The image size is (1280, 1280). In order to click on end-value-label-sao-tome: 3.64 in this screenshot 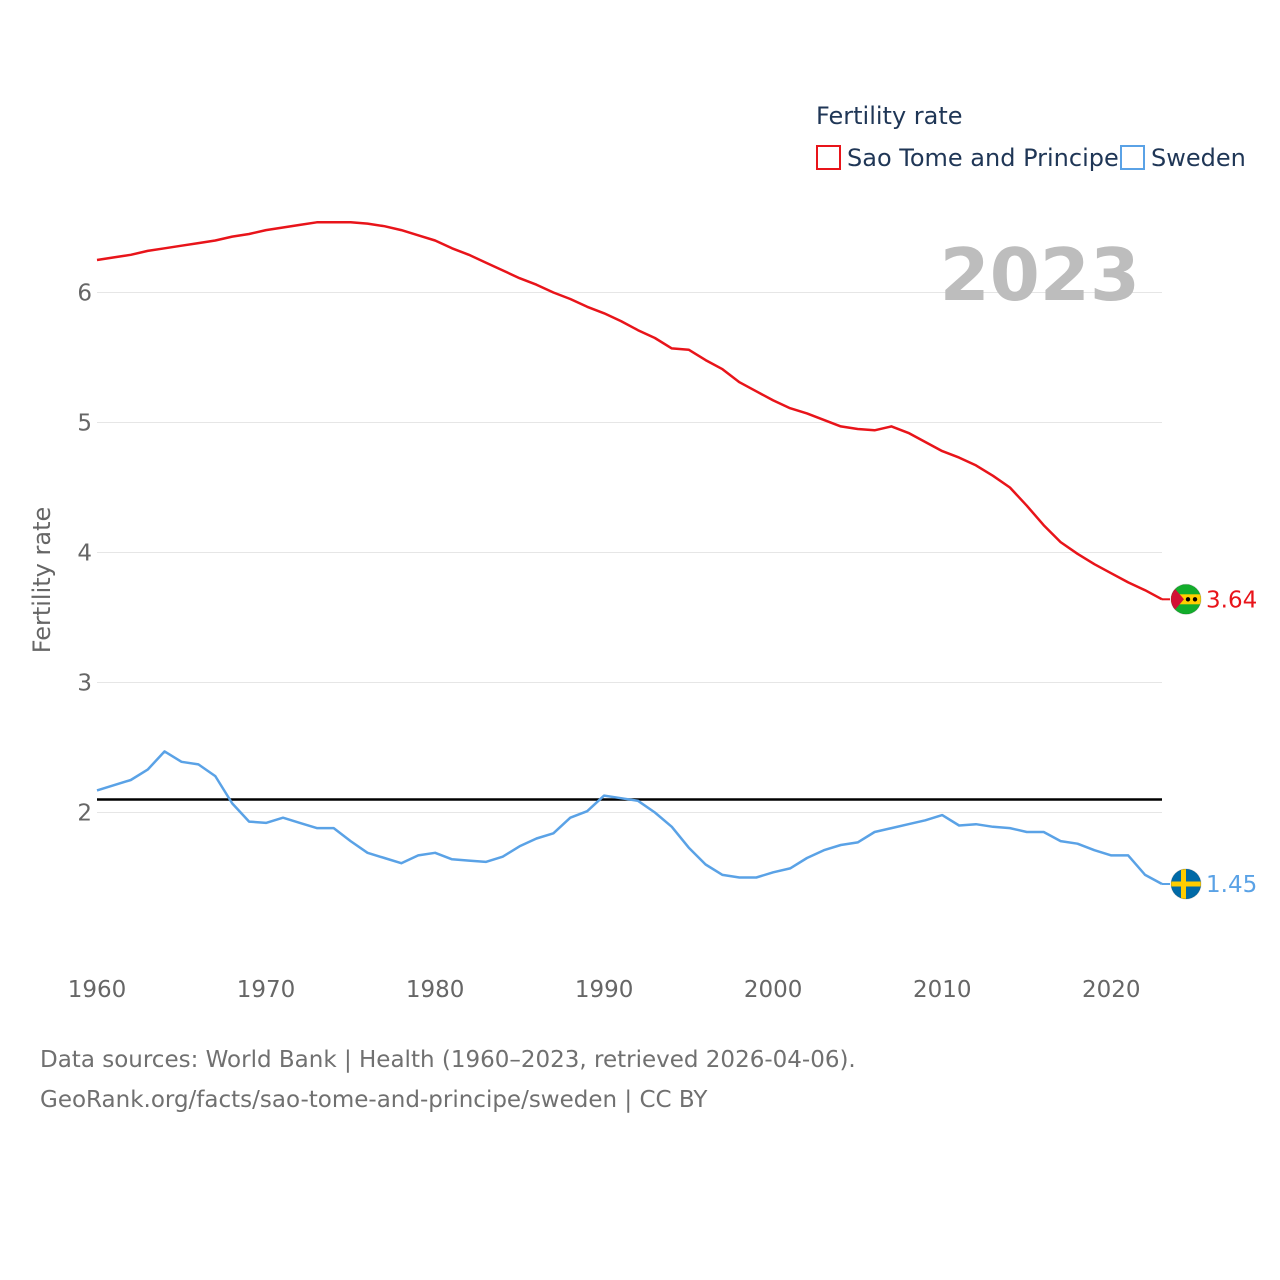, I will do `click(1231, 600)`.